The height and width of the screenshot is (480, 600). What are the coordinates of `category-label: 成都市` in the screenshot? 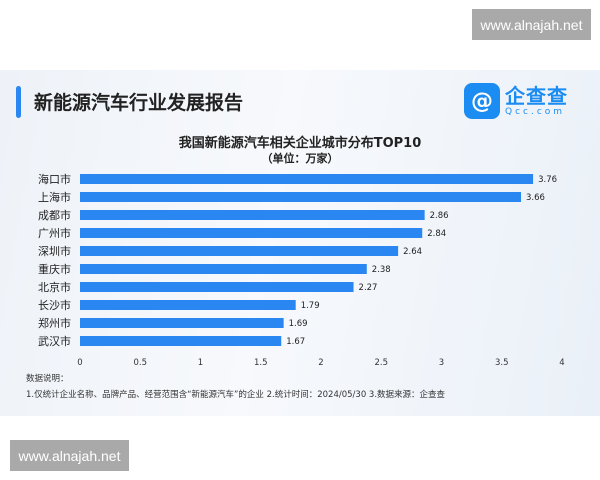 It's located at (54, 215).